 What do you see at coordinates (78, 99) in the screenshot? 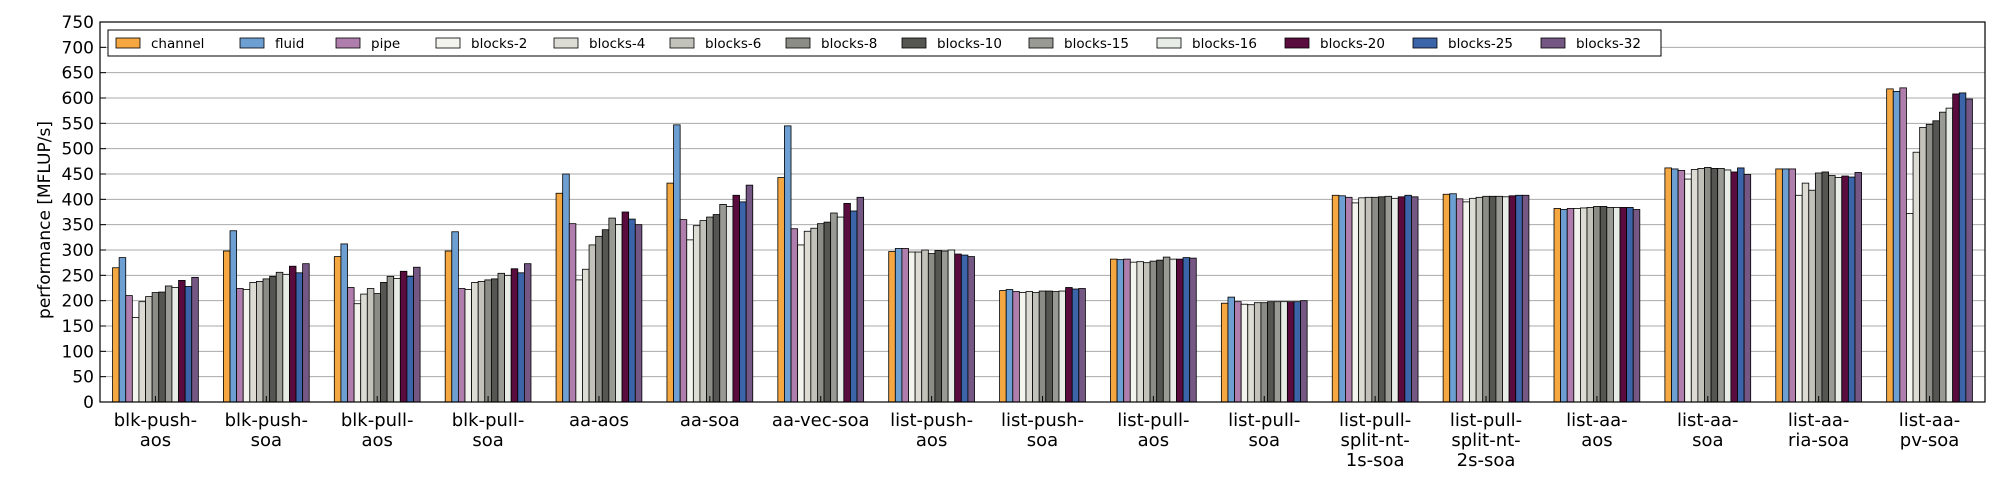
I see `y-tick-label: 600` at bounding box center [78, 99].